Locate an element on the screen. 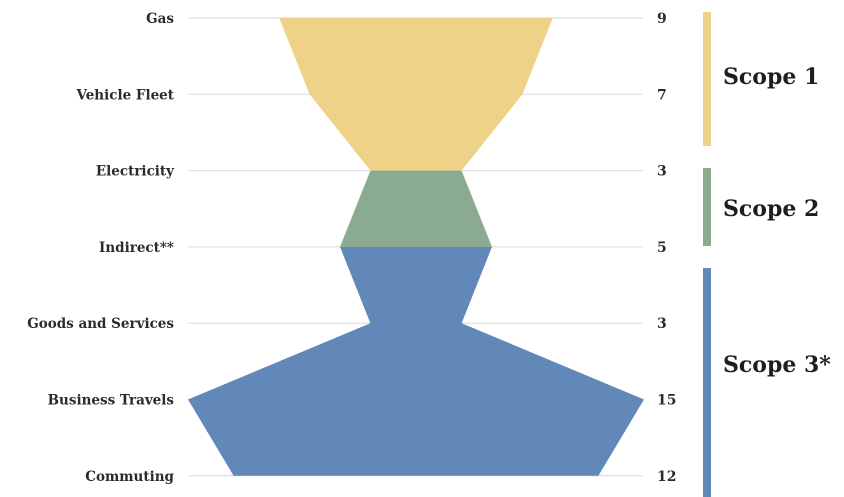 The height and width of the screenshot is (497, 844). value-label-6: 12 is located at coordinates (666, 477).